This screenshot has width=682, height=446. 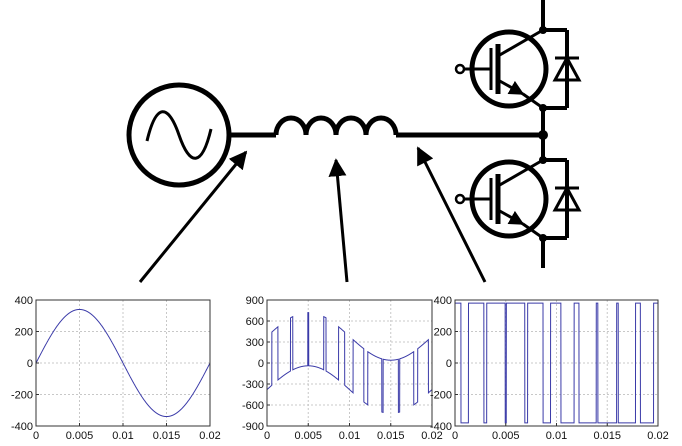 What do you see at coordinates (255, 301) in the screenshot?
I see `y-tick-label: 900` at bounding box center [255, 301].